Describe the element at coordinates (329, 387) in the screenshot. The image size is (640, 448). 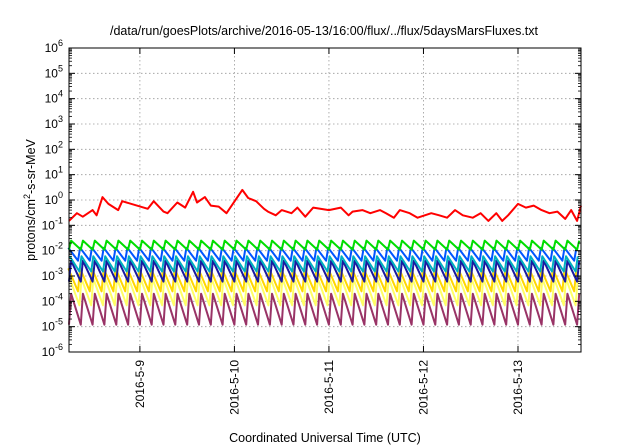
I see `x-tick-label: 2016-5-11` at that location.